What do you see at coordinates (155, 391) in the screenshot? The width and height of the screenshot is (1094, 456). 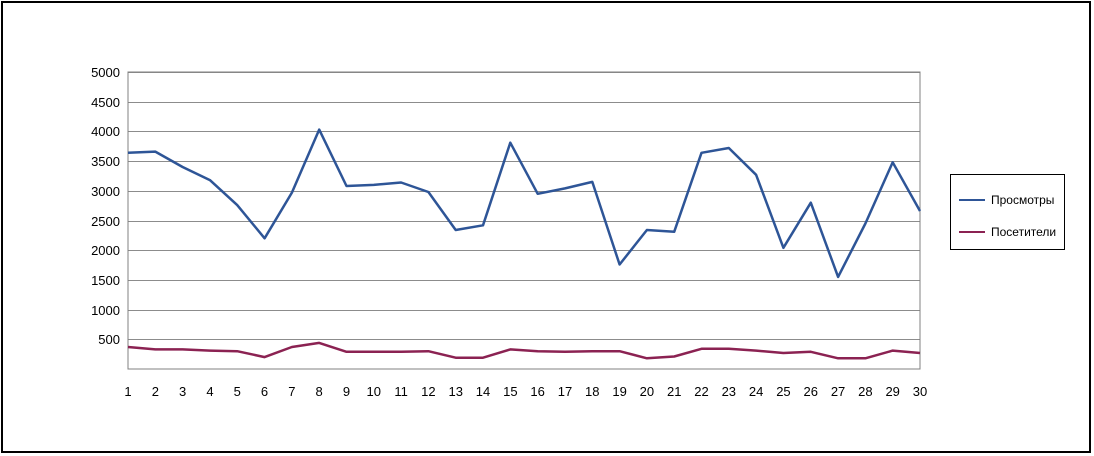 I see `x-tick-label: 2` at bounding box center [155, 391].